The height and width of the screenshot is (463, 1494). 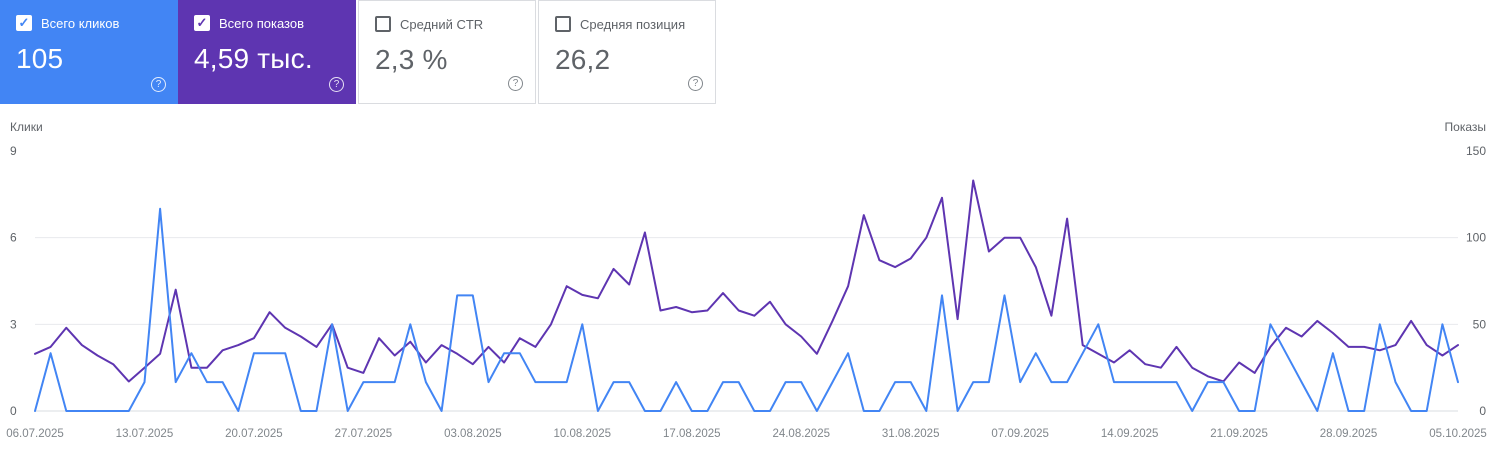 I want to click on card-header: Средняя позиция, so click(x=627, y=24).